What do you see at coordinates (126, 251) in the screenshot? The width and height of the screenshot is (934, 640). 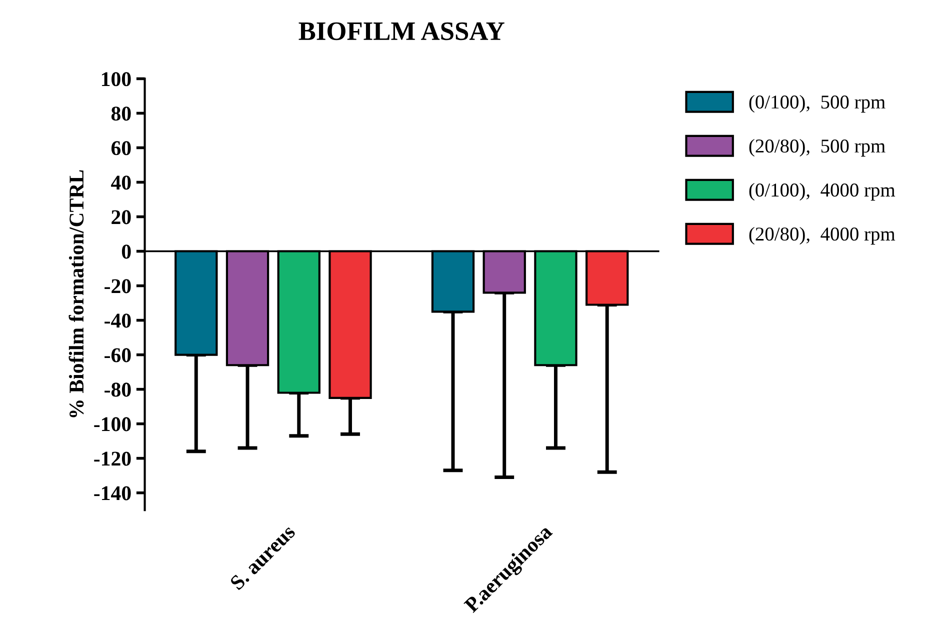 I see `y-tick-label: 0` at bounding box center [126, 251].